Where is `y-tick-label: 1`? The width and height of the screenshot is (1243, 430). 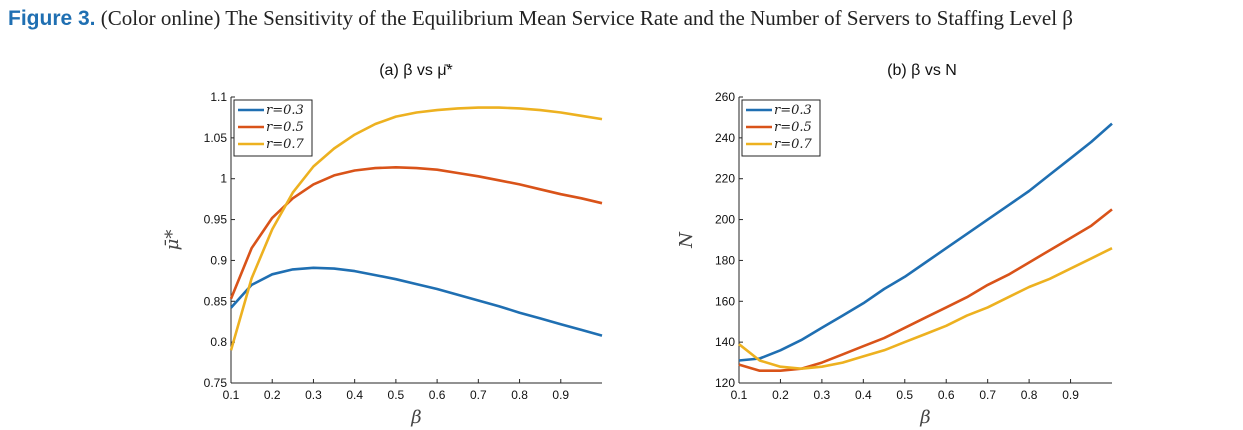
y-tick-label: 1 is located at coordinates (223, 179).